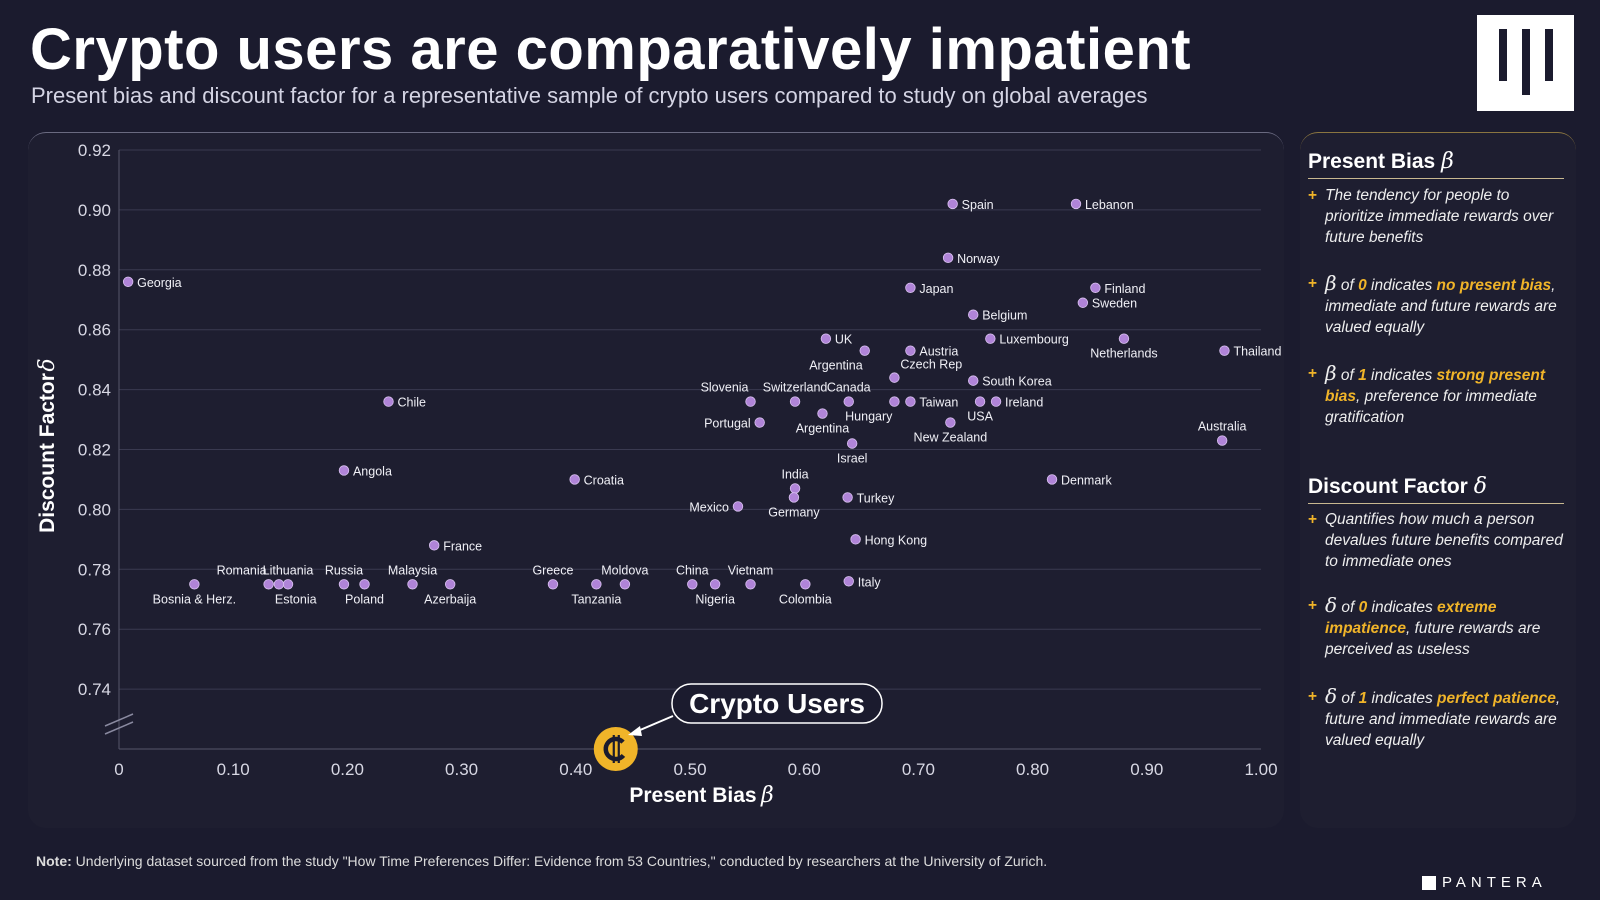 This screenshot has height=900, width=1600. What do you see at coordinates (462, 546) in the screenshot?
I see `point-label: France` at bounding box center [462, 546].